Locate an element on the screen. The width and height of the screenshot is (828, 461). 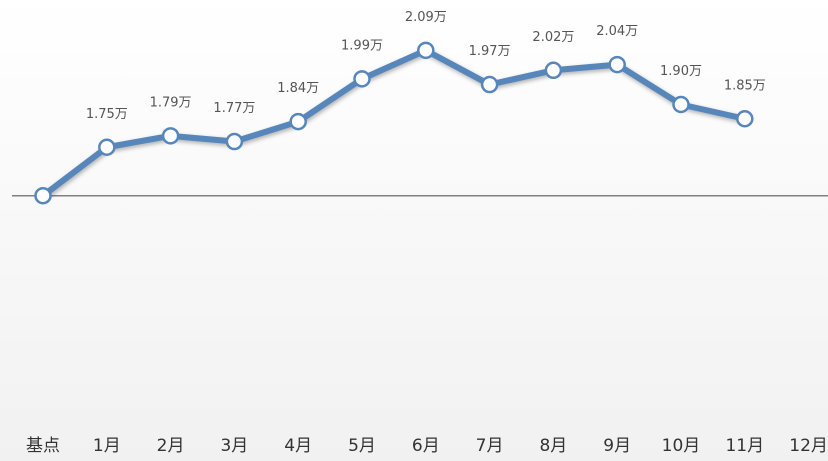
value-label: 1.90万 is located at coordinates (681, 71).